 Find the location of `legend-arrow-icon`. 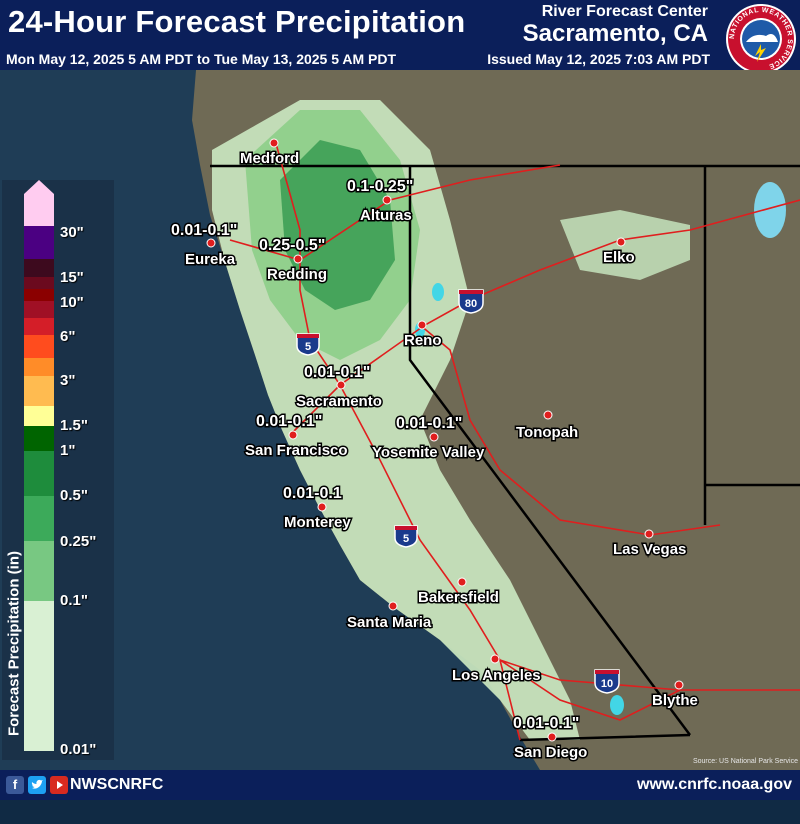

legend-arrow-icon is located at coordinates (39, 187).